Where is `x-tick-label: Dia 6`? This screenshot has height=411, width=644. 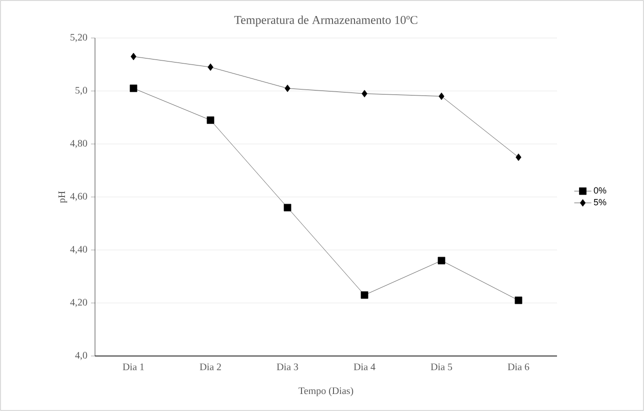
x-tick-label: Dia 6 is located at coordinates (519, 367).